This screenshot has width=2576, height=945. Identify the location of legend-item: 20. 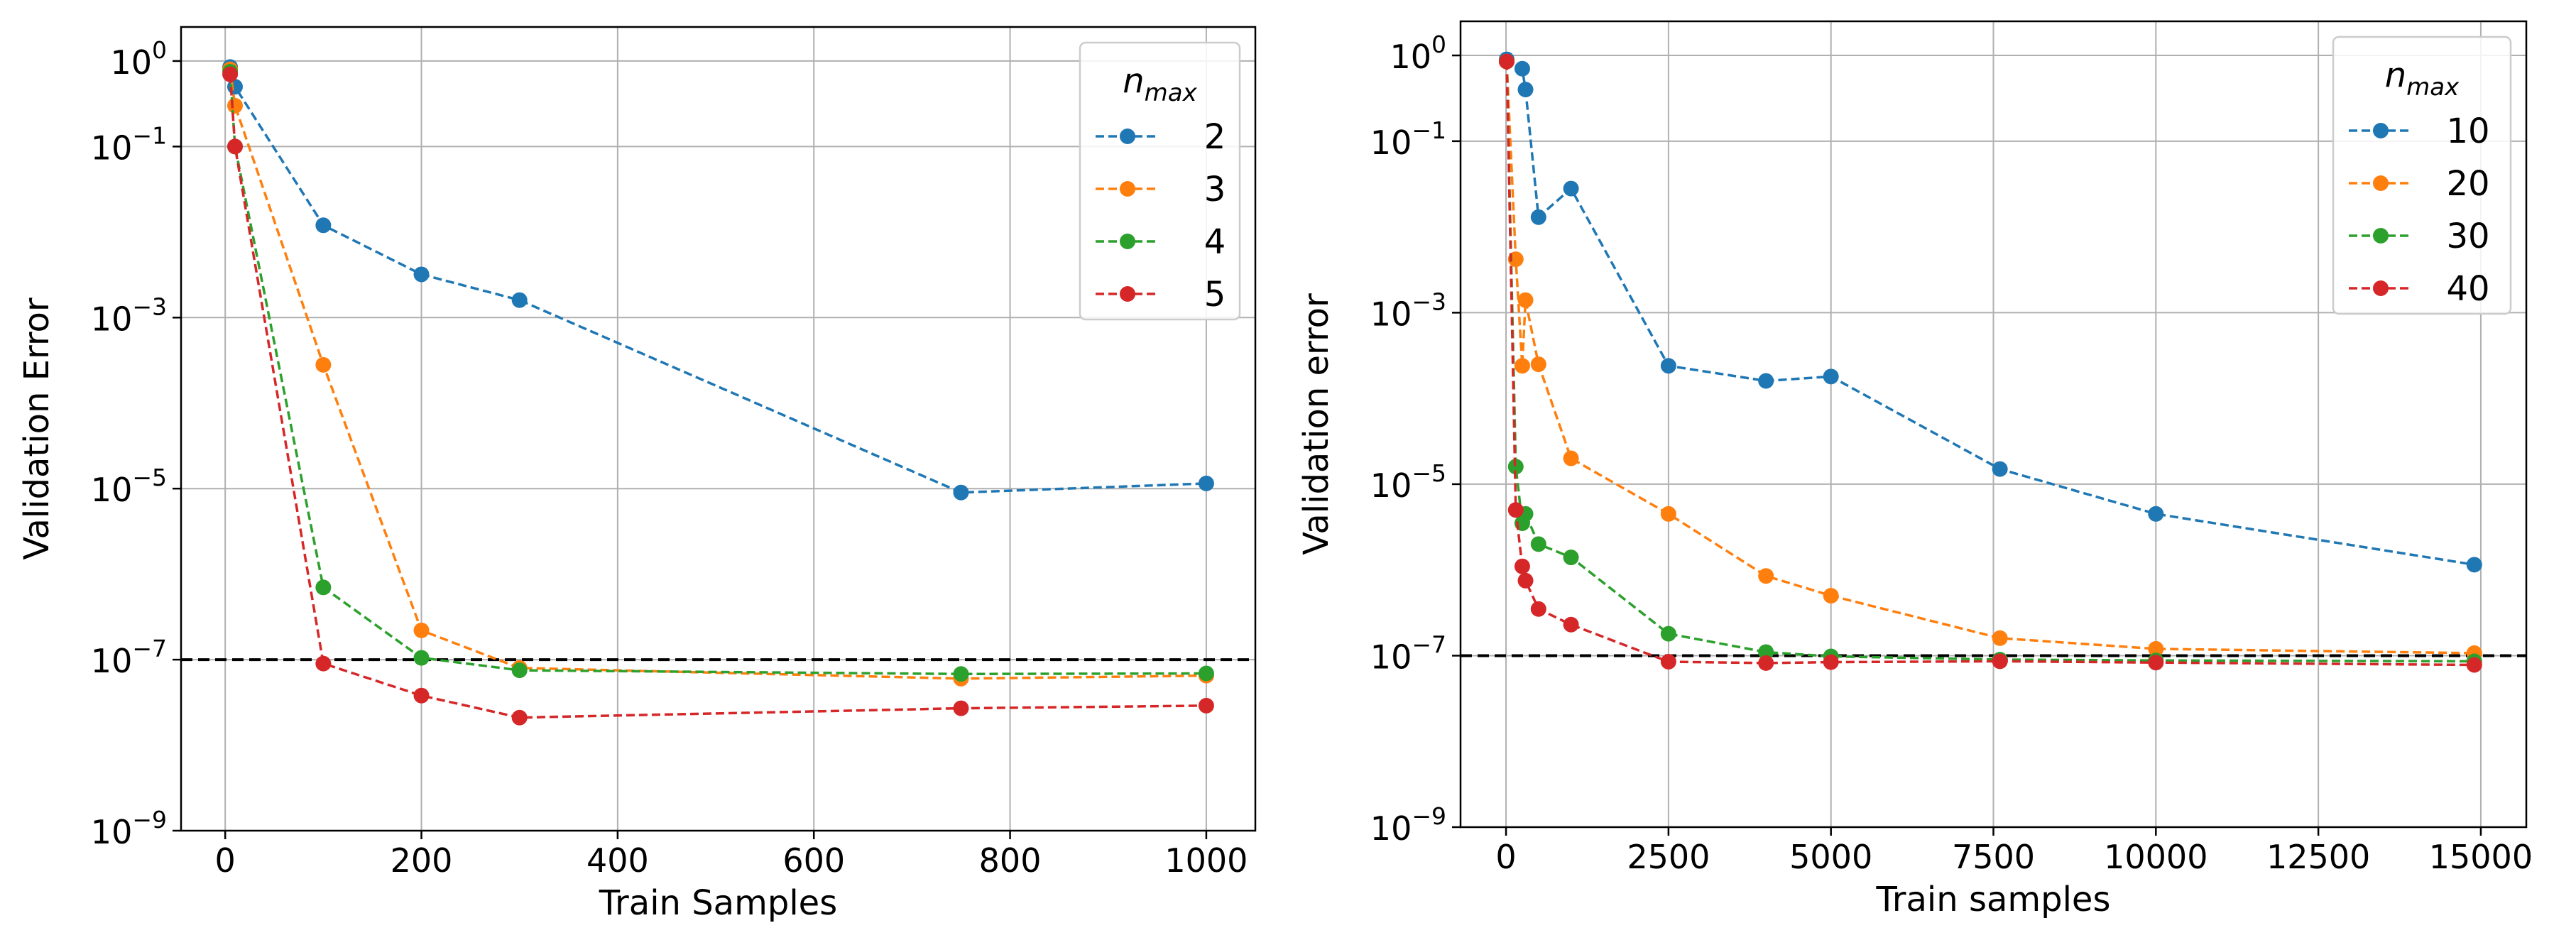
(2419, 184).